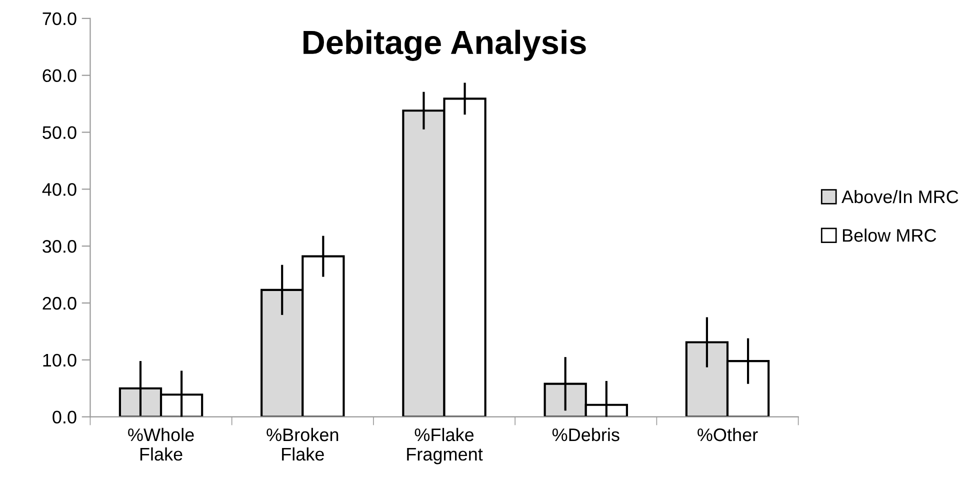 This screenshot has width=970, height=498. Describe the element at coordinates (161, 444) in the screenshot. I see `x-tick-label: %Whole Flake` at that location.